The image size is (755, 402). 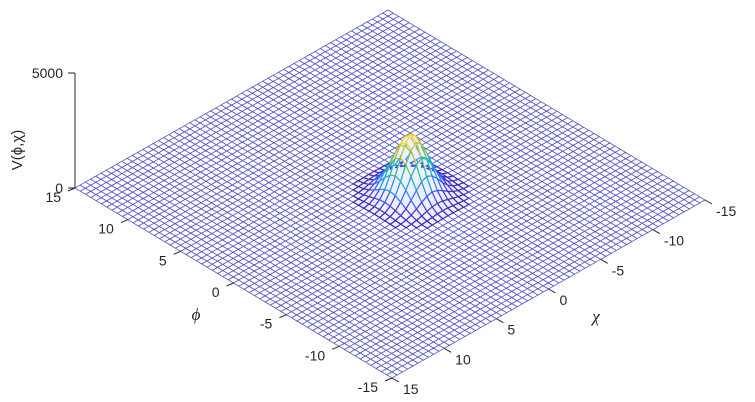 What do you see at coordinates (674, 241) in the screenshot?
I see `chi-tick-label: -10` at bounding box center [674, 241].